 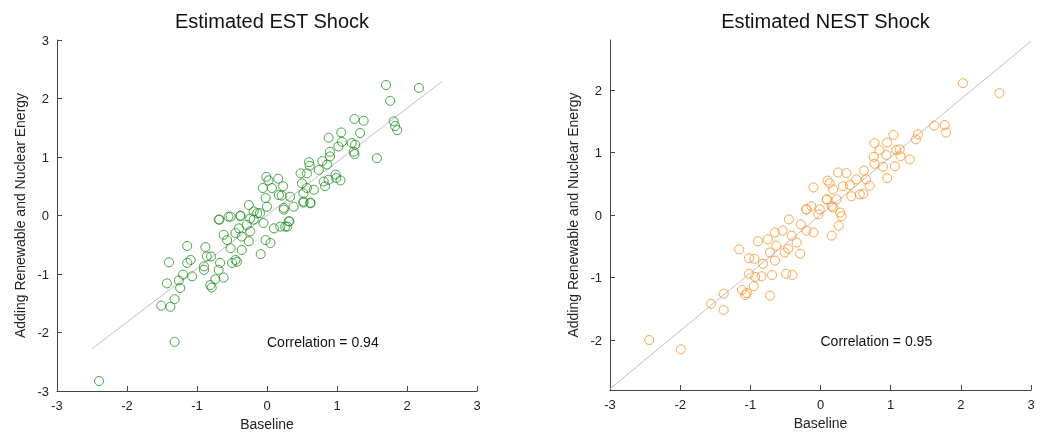 What do you see at coordinates (45, 40) in the screenshot?
I see `y-tick-label: 3` at bounding box center [45, 40].